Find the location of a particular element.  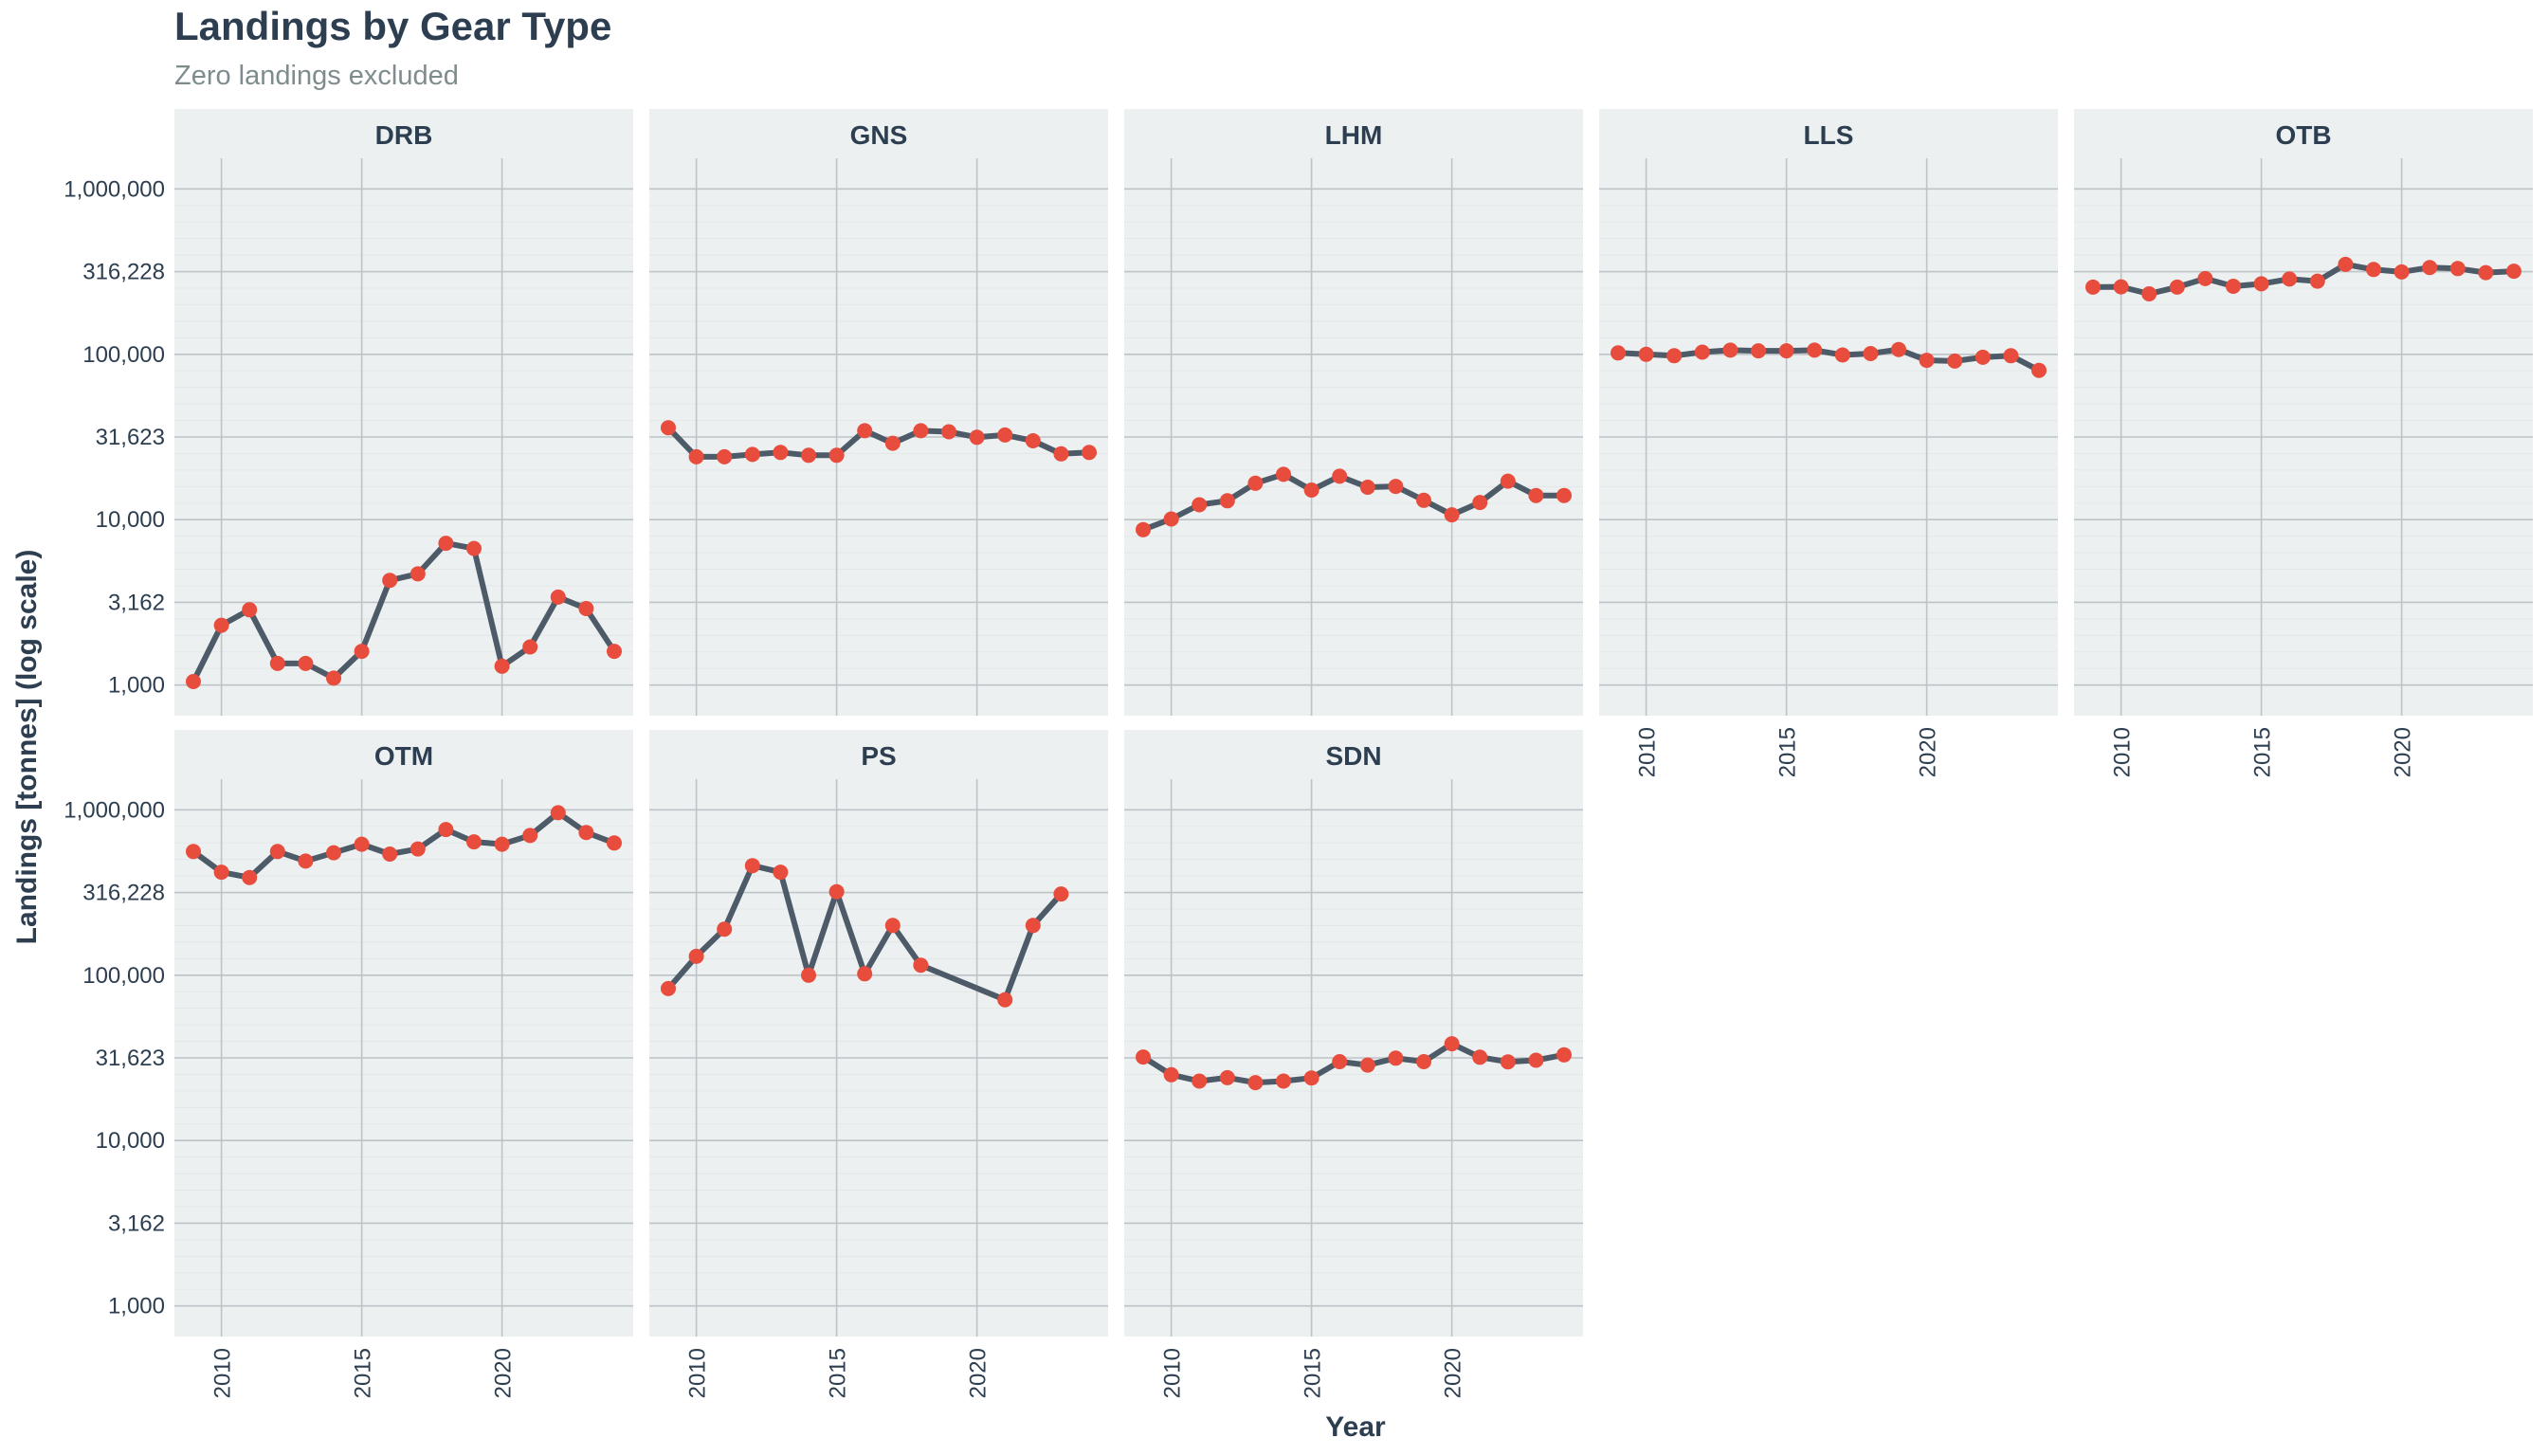

series-line-drb is located at coordinates (404, 612).